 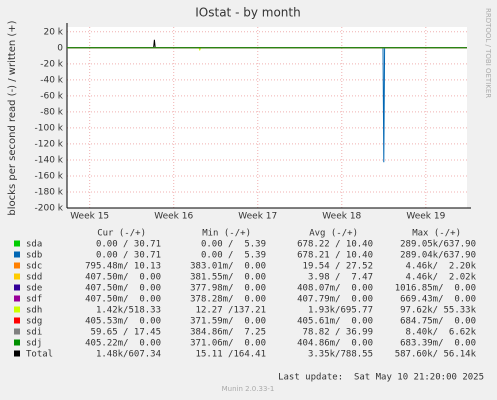 What do you see at coordinates (34, 344) in the screenshot?
I see `legend-label: sdj` at bounding box center [34, 344].